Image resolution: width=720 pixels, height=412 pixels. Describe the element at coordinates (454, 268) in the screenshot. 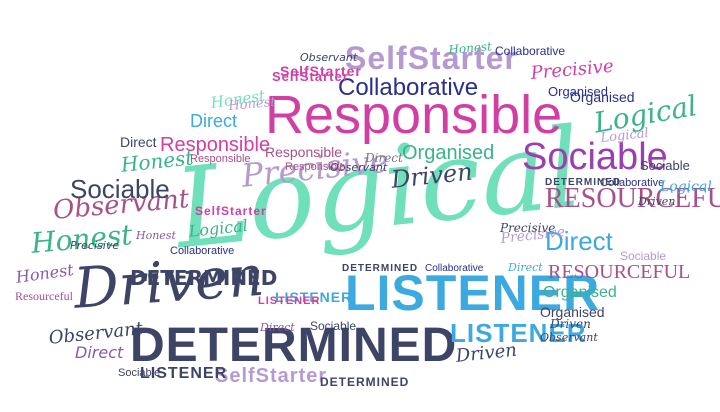

I see `word-collaborative-58: Collaborative` at that location.